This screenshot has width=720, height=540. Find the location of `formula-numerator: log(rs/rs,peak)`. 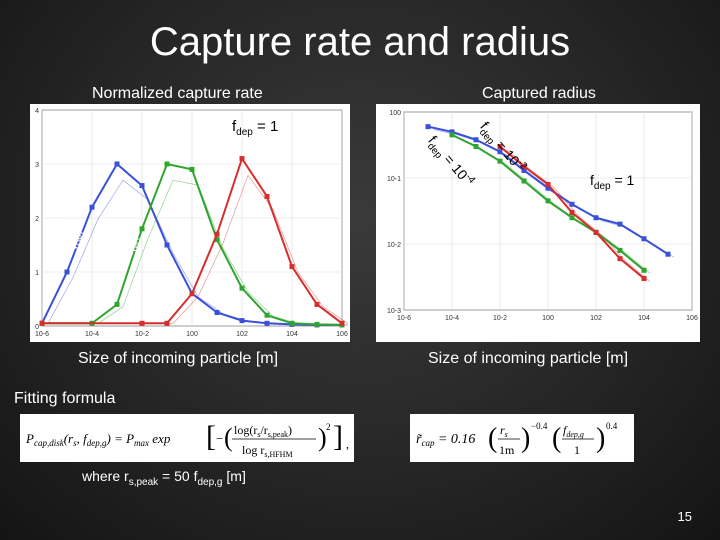

formula-numerator: log(rs/rs,peak) is located at coordinates (263, 431).